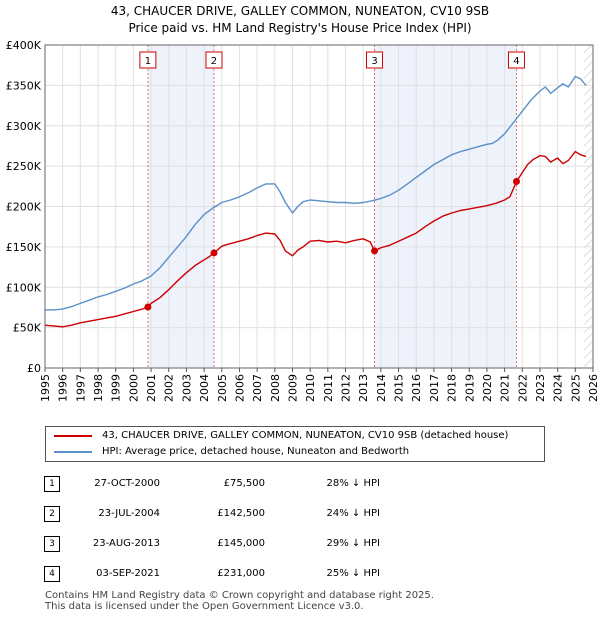 This screenshot has height=620, width=600. What do you see at coordinates (186, 388) in the screenshot?
I see `x-tick-label: 2003` at bounding box center [186, 388].